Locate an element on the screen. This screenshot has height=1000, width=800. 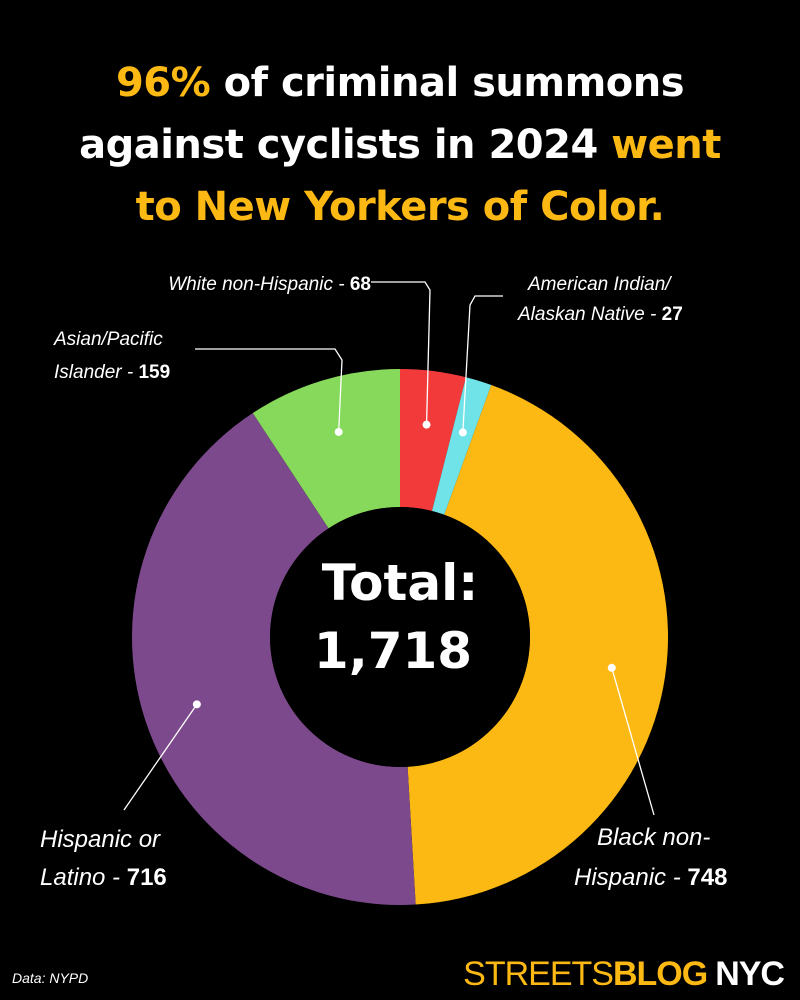
slice-label-line: Hispanic - 748 is located at coordinates (650, 877).